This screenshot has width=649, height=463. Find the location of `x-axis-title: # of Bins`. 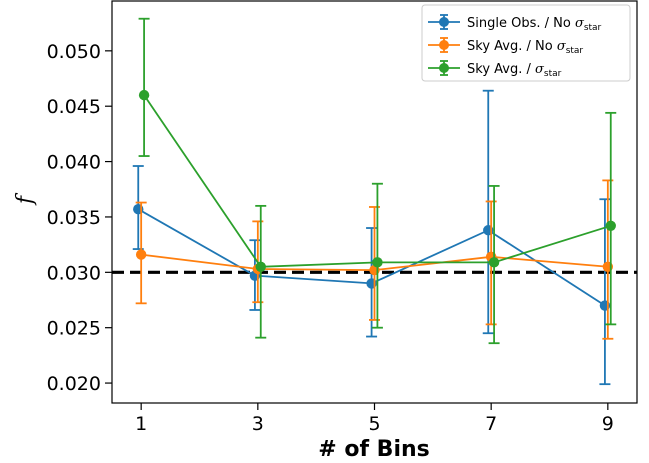

x-axis-title: # of Bins is located at coordinates (374, 449).